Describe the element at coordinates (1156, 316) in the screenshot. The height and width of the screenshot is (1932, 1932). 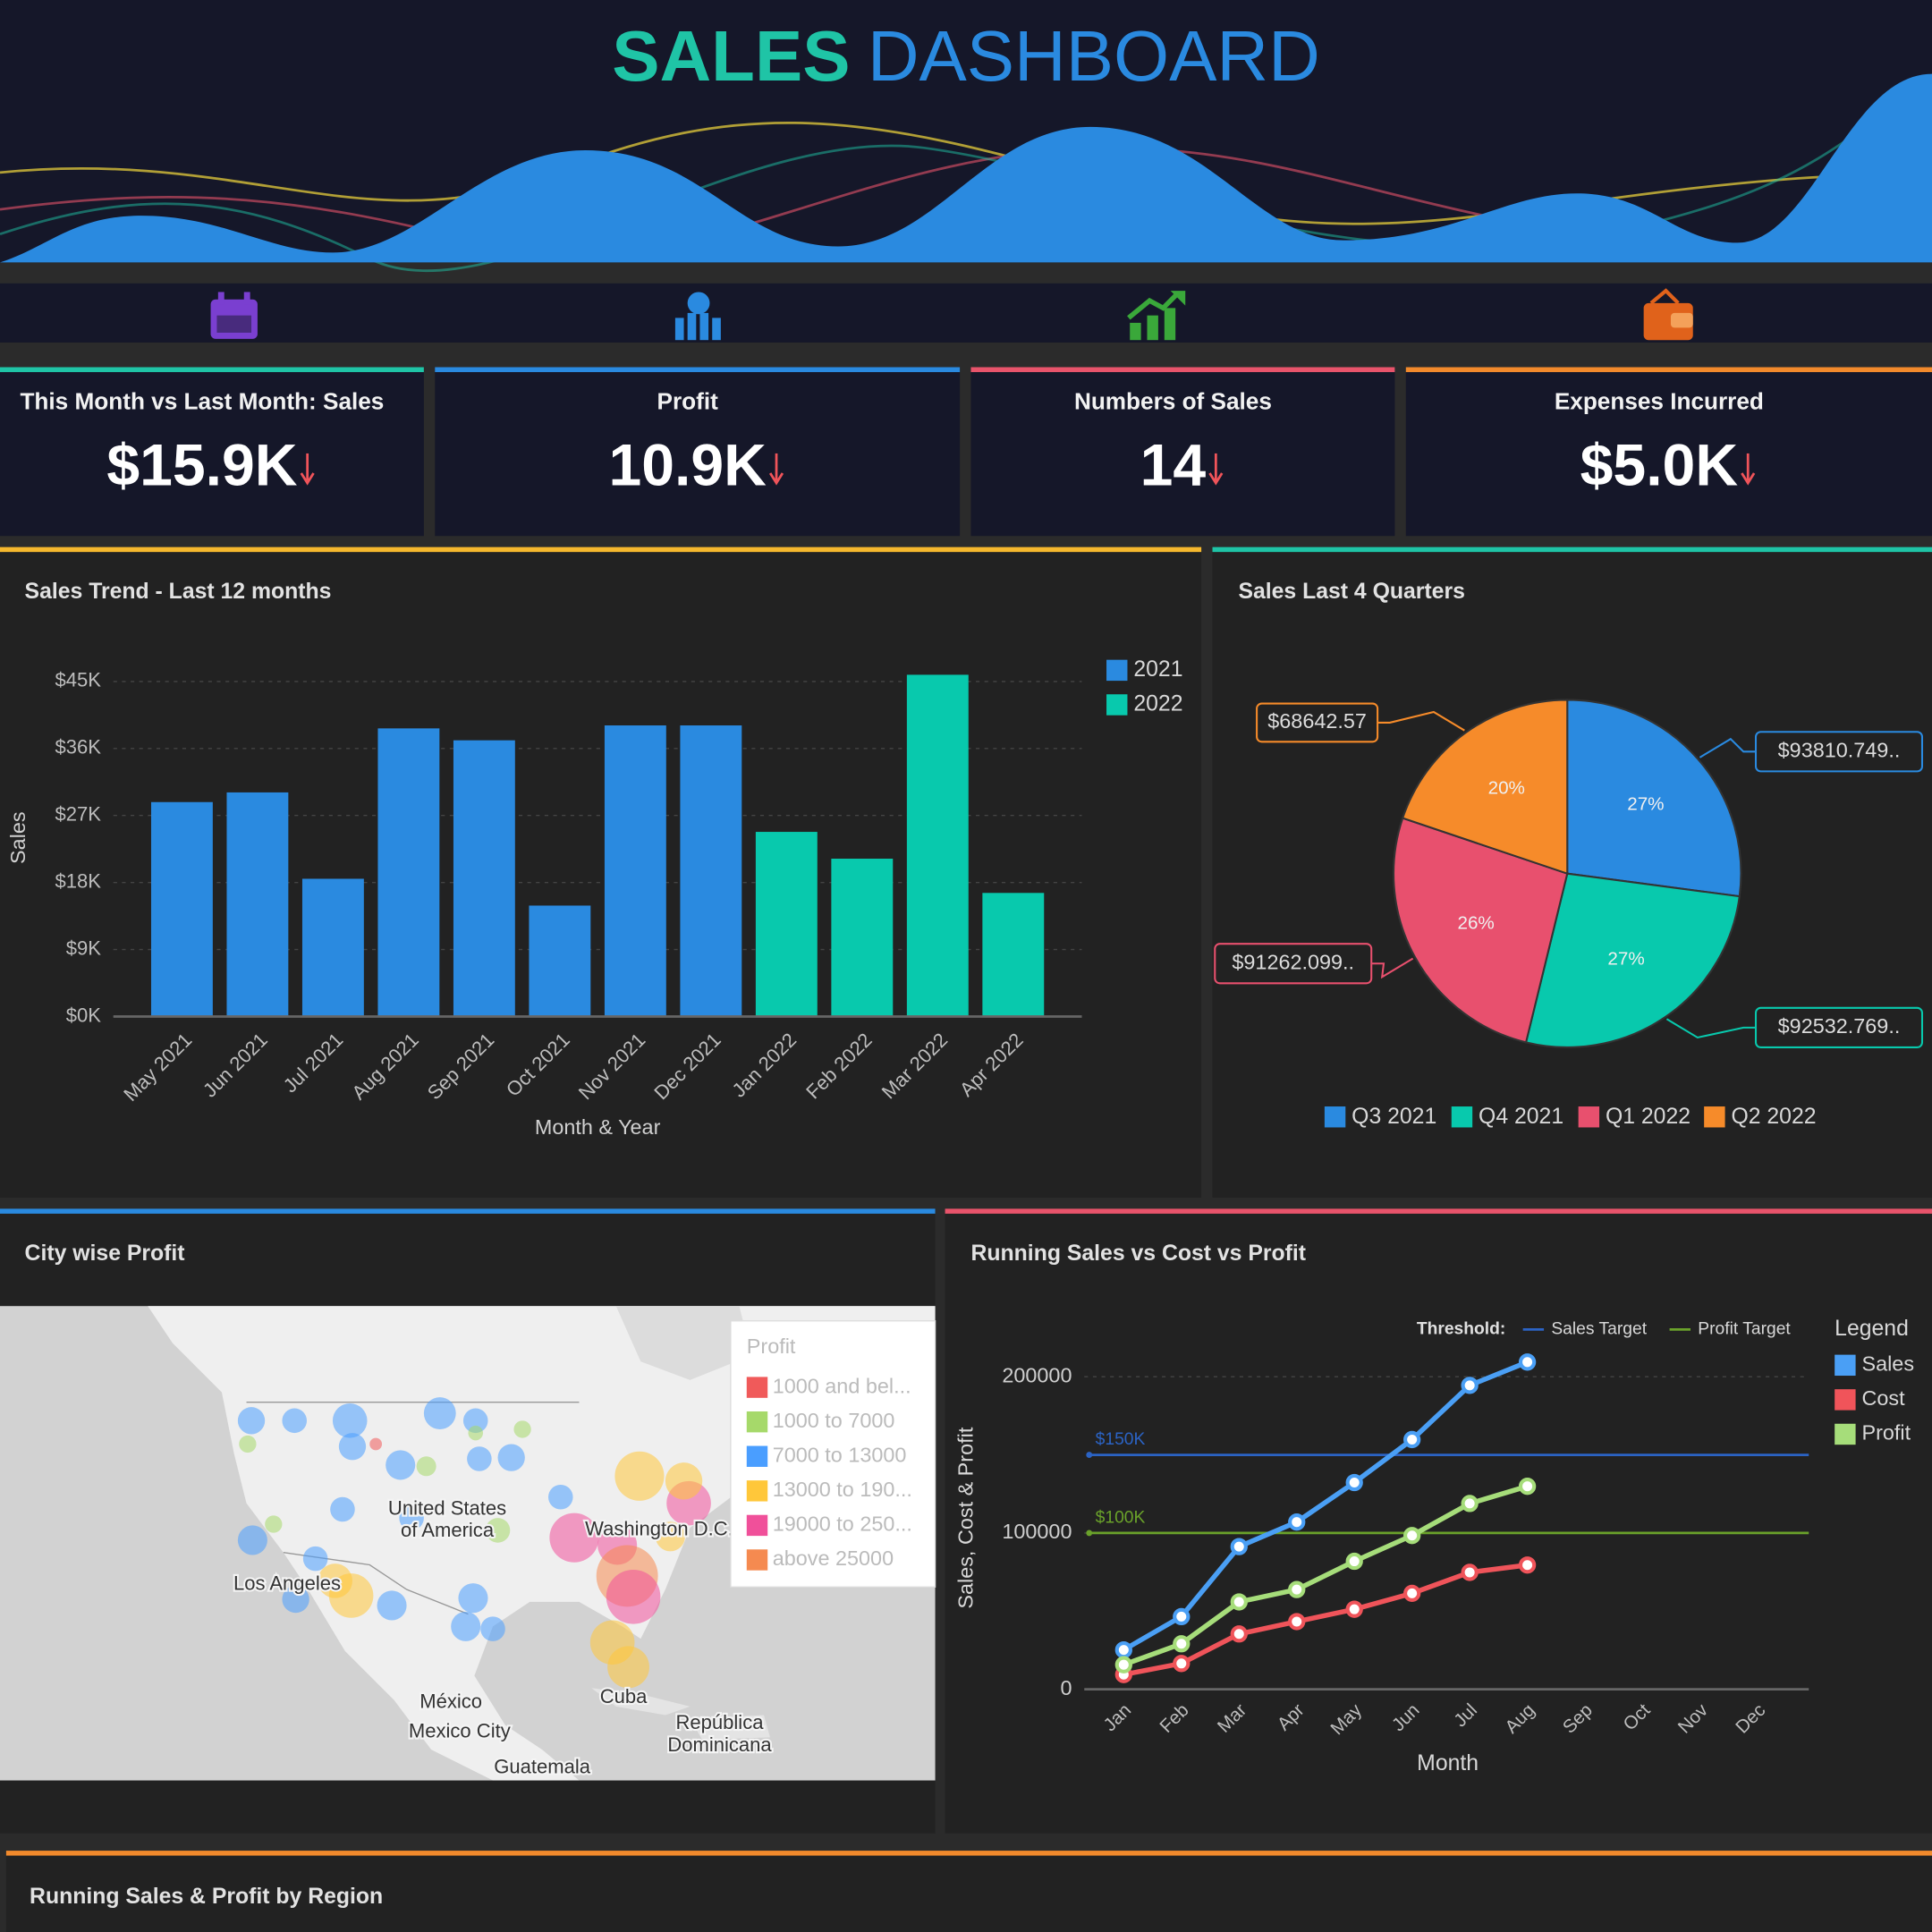
I see `growth-icon` at that location.